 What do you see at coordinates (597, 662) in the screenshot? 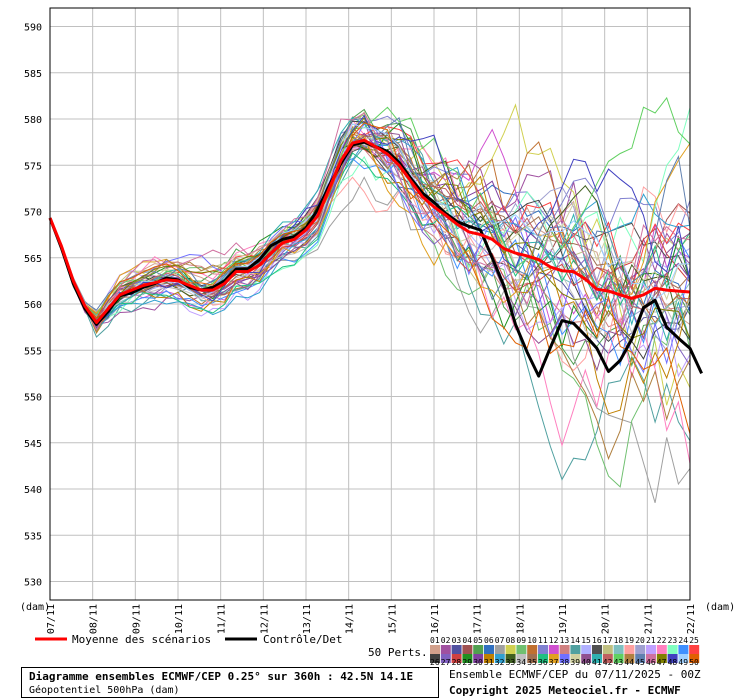
I see `legend-pert-number: 41` at bounding box center [597, 662].